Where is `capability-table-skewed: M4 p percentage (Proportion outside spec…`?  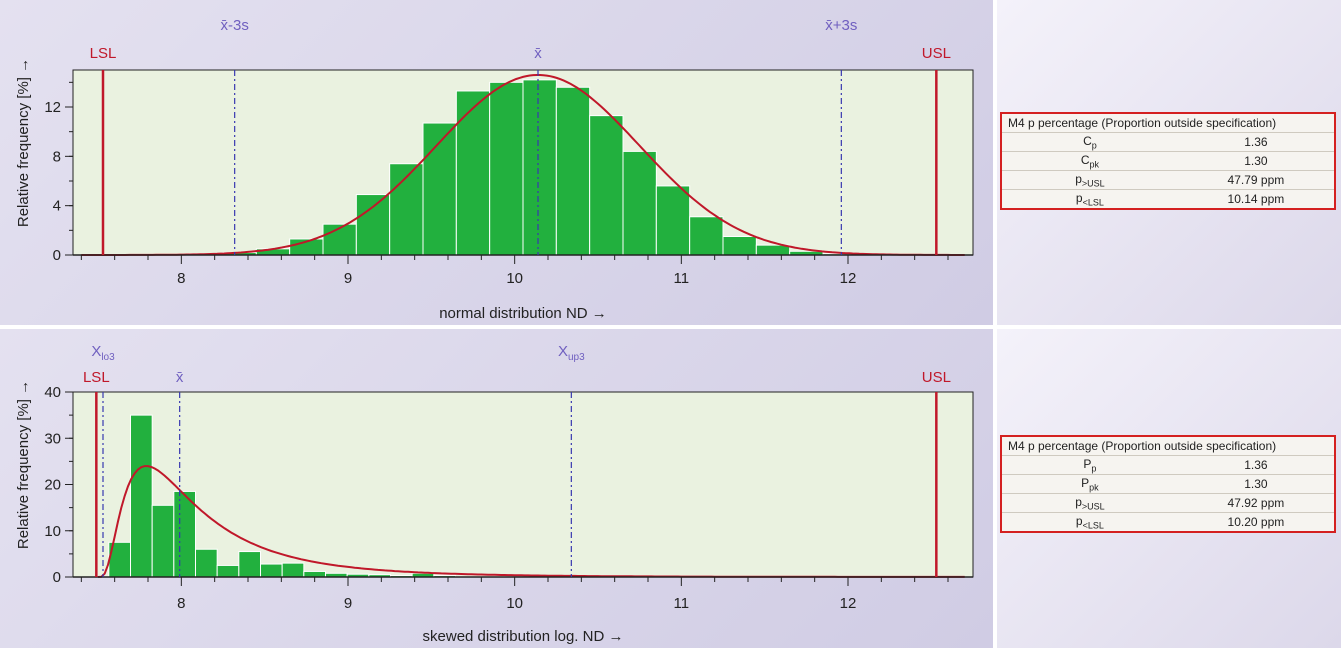 capability-table-skewed: M4 p percentage (Proportion outside spec… is located at coordinates (1168, 484).